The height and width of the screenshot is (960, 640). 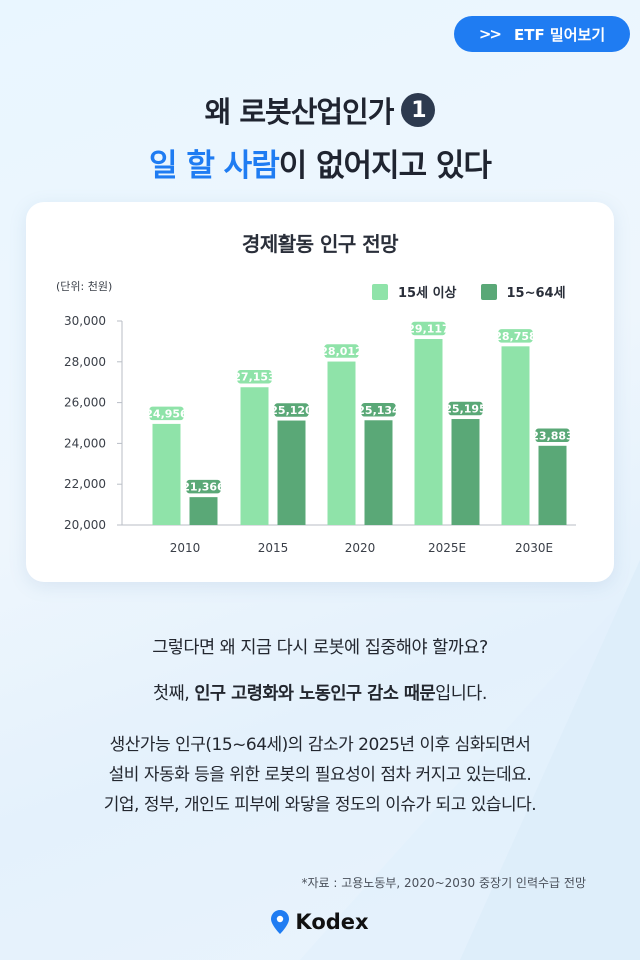 What do you see at coordinates (332, 922) in the screenshot?
I see `logo-text: Kodex` at bounding box center [332, 922].